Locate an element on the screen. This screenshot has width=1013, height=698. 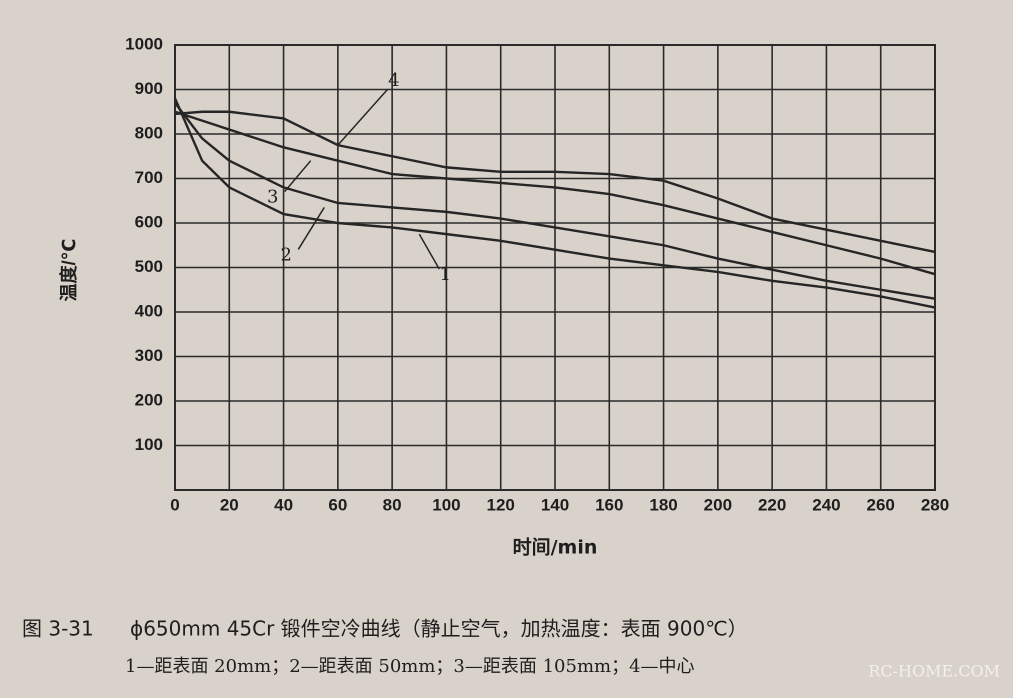
x-tick-label: 180 is located at coordinates (663, 504).